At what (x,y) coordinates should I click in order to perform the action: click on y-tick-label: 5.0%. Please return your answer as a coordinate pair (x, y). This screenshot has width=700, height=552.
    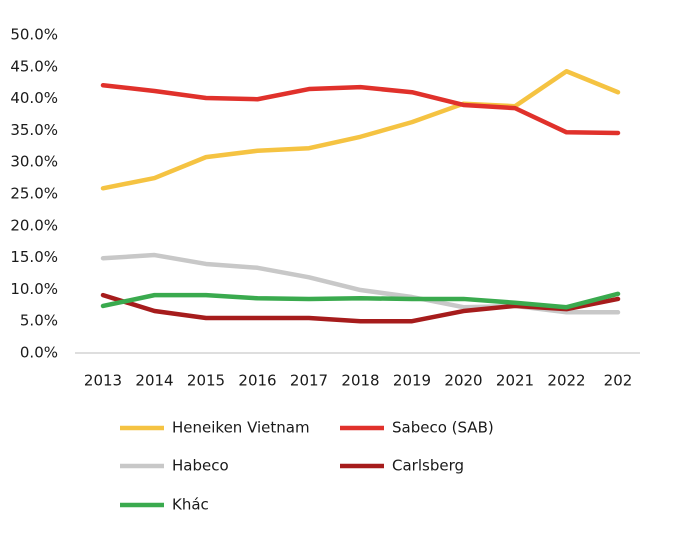
    Looking at the image, I should click on (39, 321).